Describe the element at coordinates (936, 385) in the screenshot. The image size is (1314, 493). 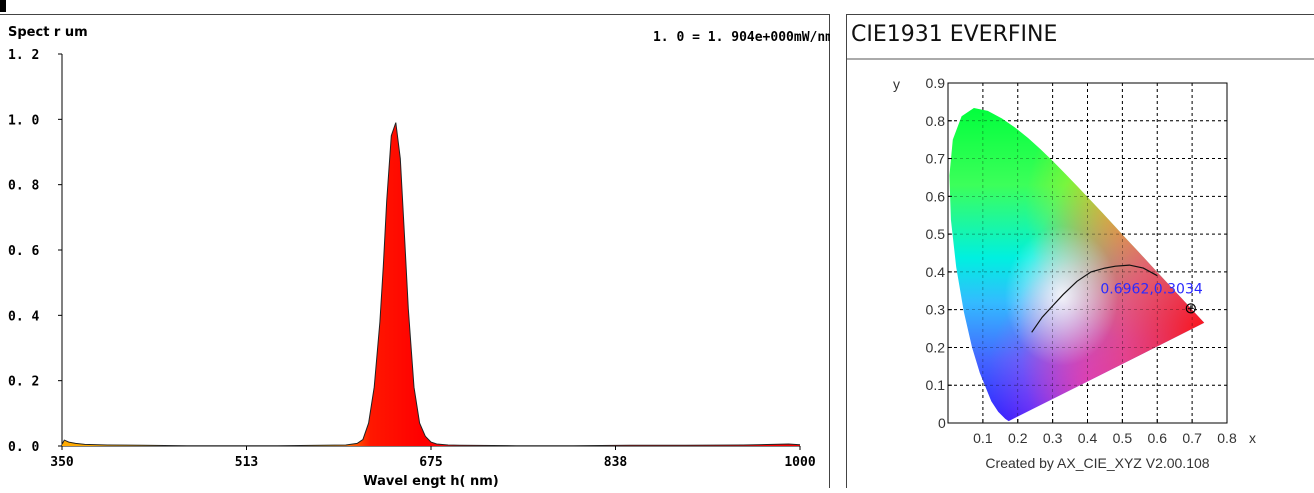
I see `cie-y-tick-label: 0.1` at that location.